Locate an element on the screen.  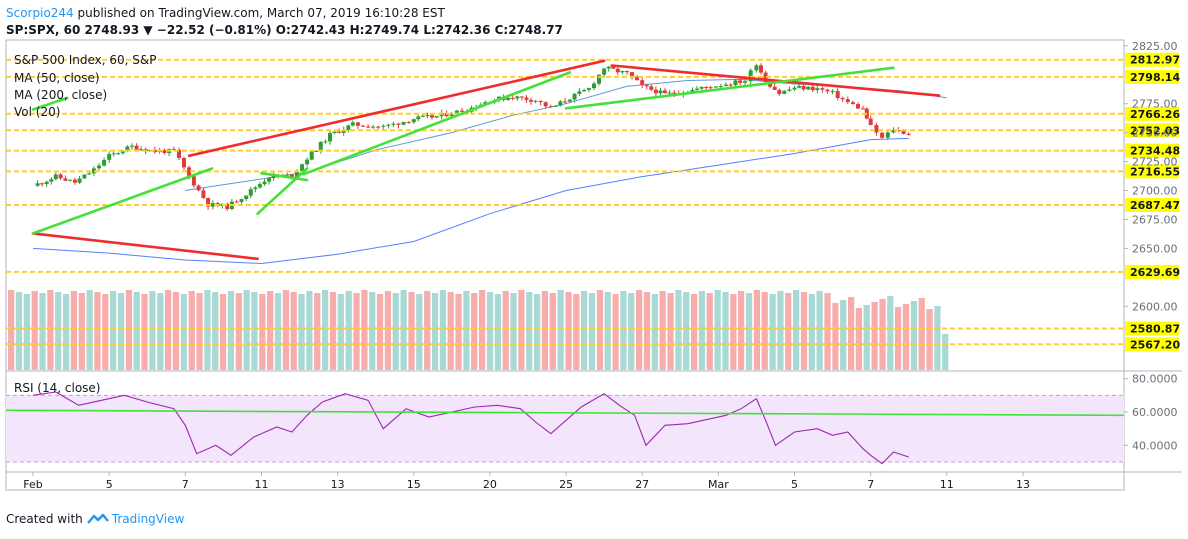
rsi-tick-label: 40.0000 is located at coordinates (1155, 445).